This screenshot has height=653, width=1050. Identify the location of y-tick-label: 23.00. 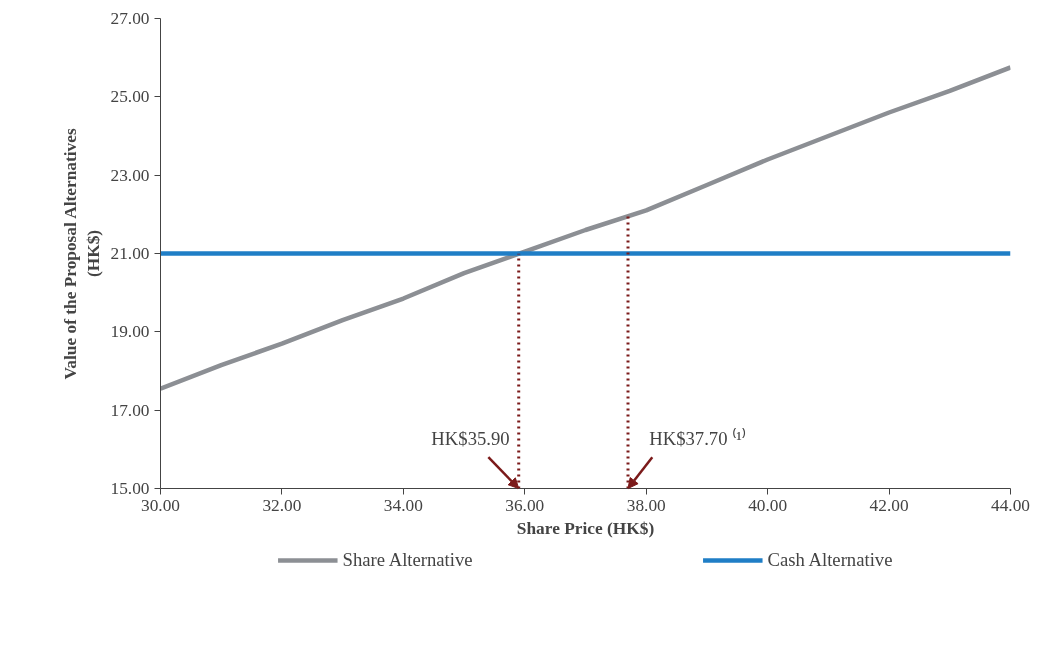
(130, 175).